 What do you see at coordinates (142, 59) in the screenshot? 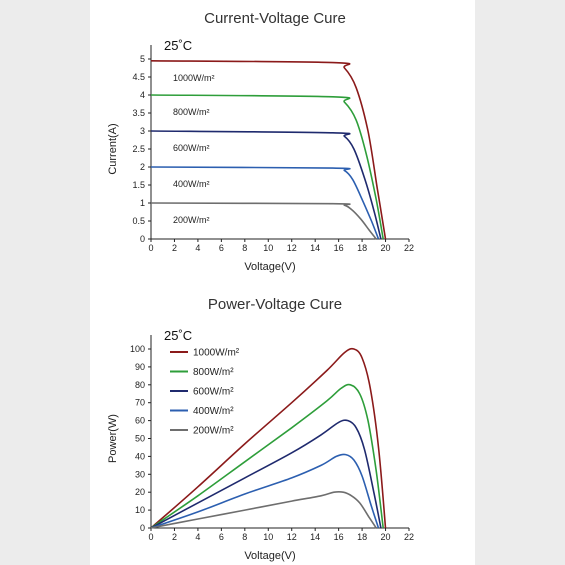
I see `iv-y-tick-label: 5` at bounding box center [142, 59].